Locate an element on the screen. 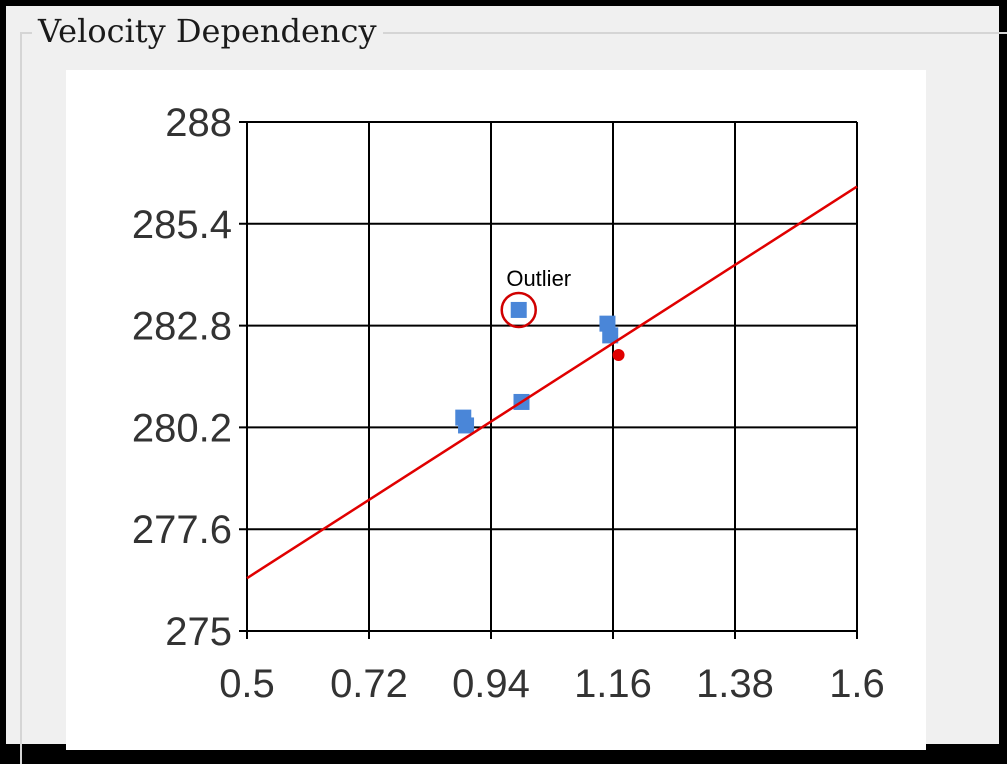 This screenshot has width=1007, height=764. x-tick-label: 1.16 is located at coordinates (613, 684).